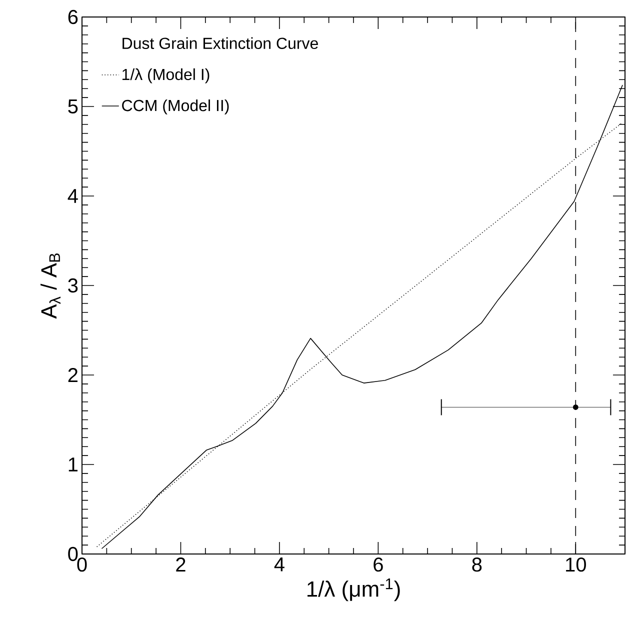  What do you see at coordinates (73, 107) in the screenshot?
I see `y-tick-label: 5` at bounding box center [73, 107].